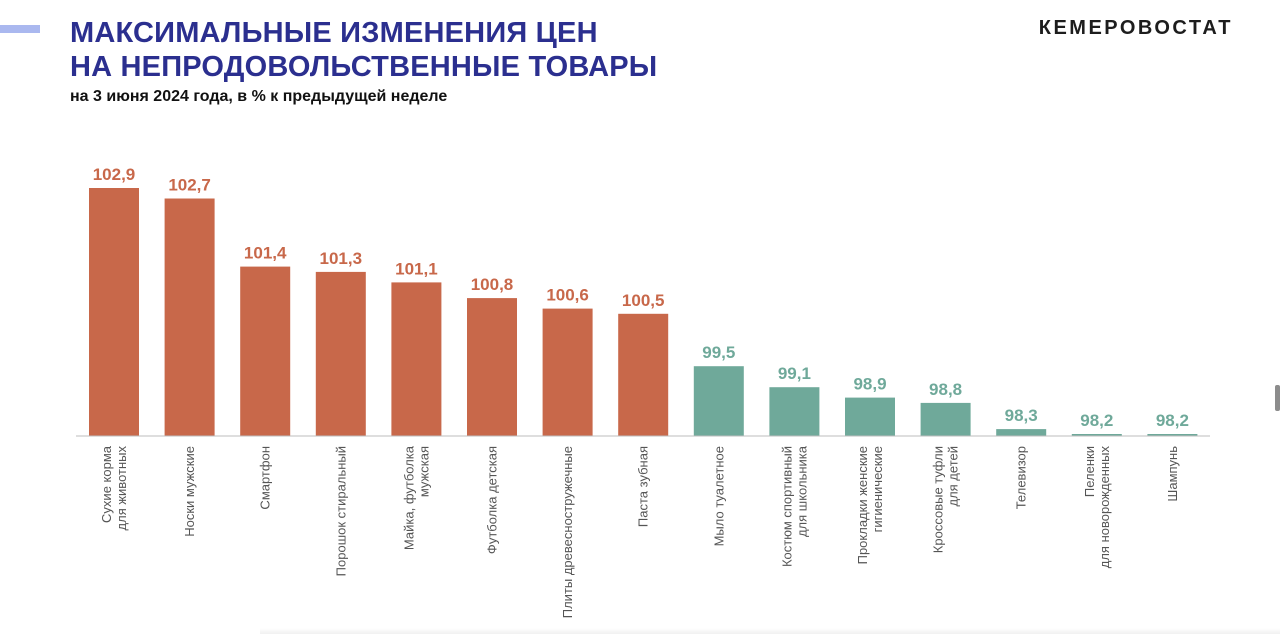 The height and width of the screenshot is (634, 1280). I want to click on bar-value-label-2: 101,4, so click(265, 253).